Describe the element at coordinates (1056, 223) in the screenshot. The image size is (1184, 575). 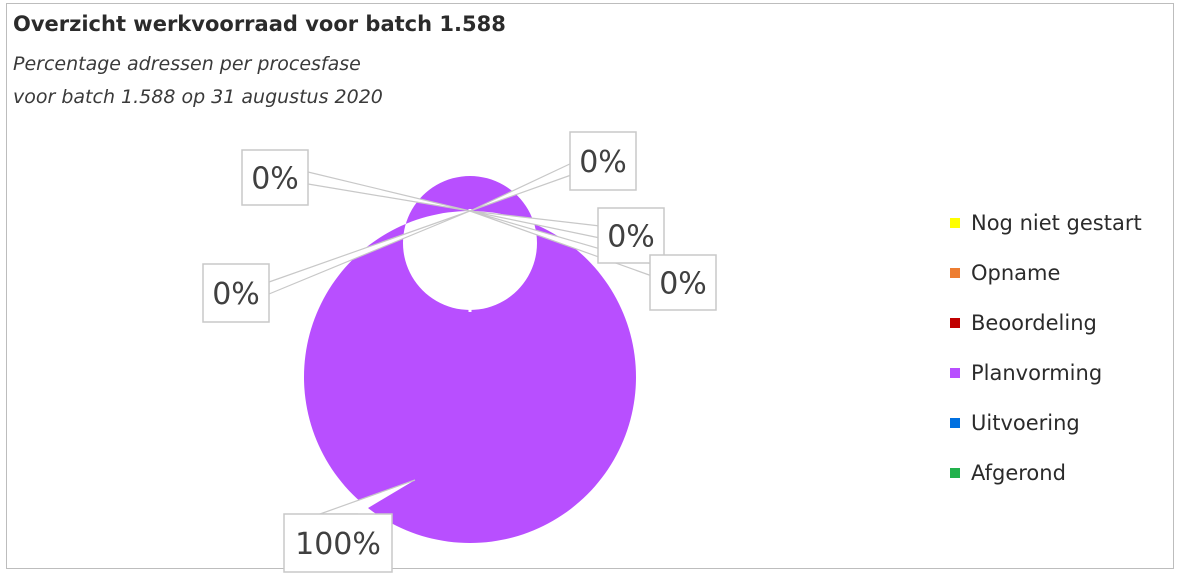
I see `legend-label: Nog niet gestart` at that location.